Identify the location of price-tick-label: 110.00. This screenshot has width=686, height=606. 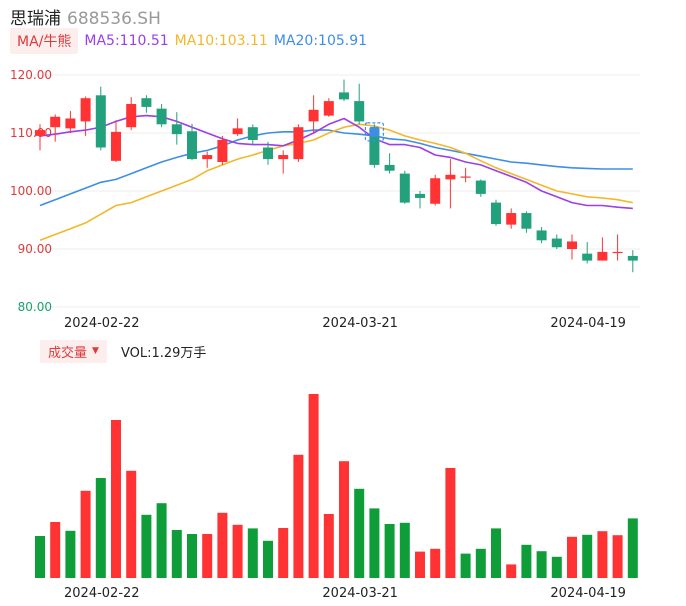
(31, 133).